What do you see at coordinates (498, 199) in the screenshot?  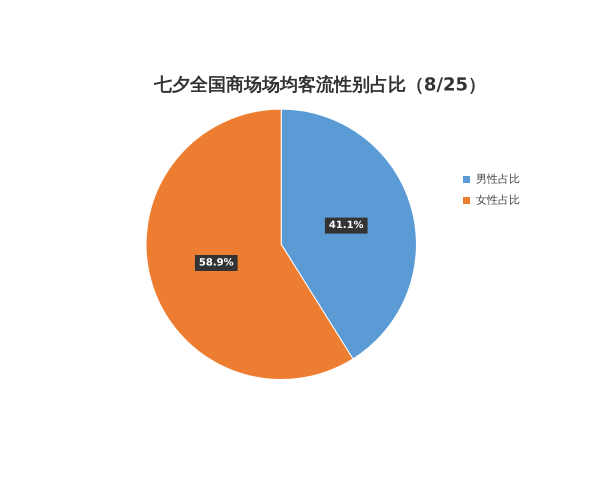 I see `legend-label: 女性占比` at bounding box center [498, 199].